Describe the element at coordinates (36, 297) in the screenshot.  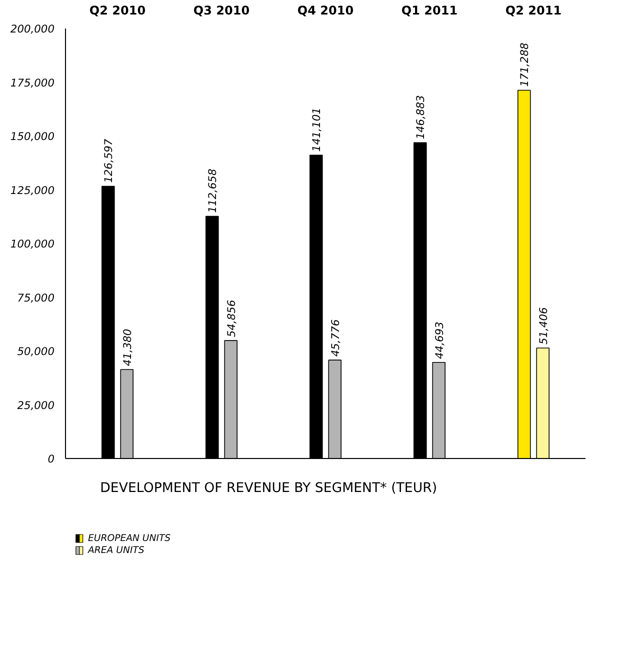
I see `y-tick-label: 75,000` at that location.